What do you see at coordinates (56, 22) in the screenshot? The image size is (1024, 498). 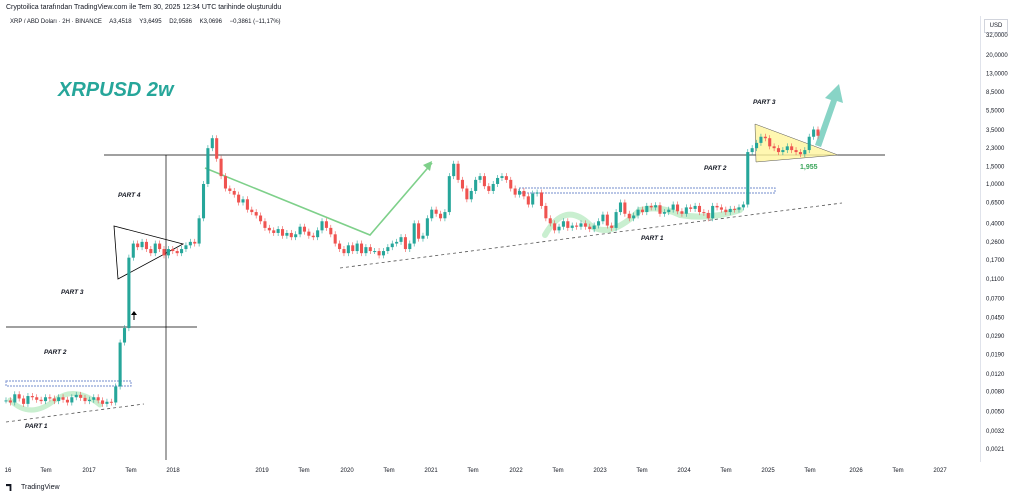 I see `symbol-name: XRP / ABD Doları · 2H · BINANCE` at bounding box center [56, 22].